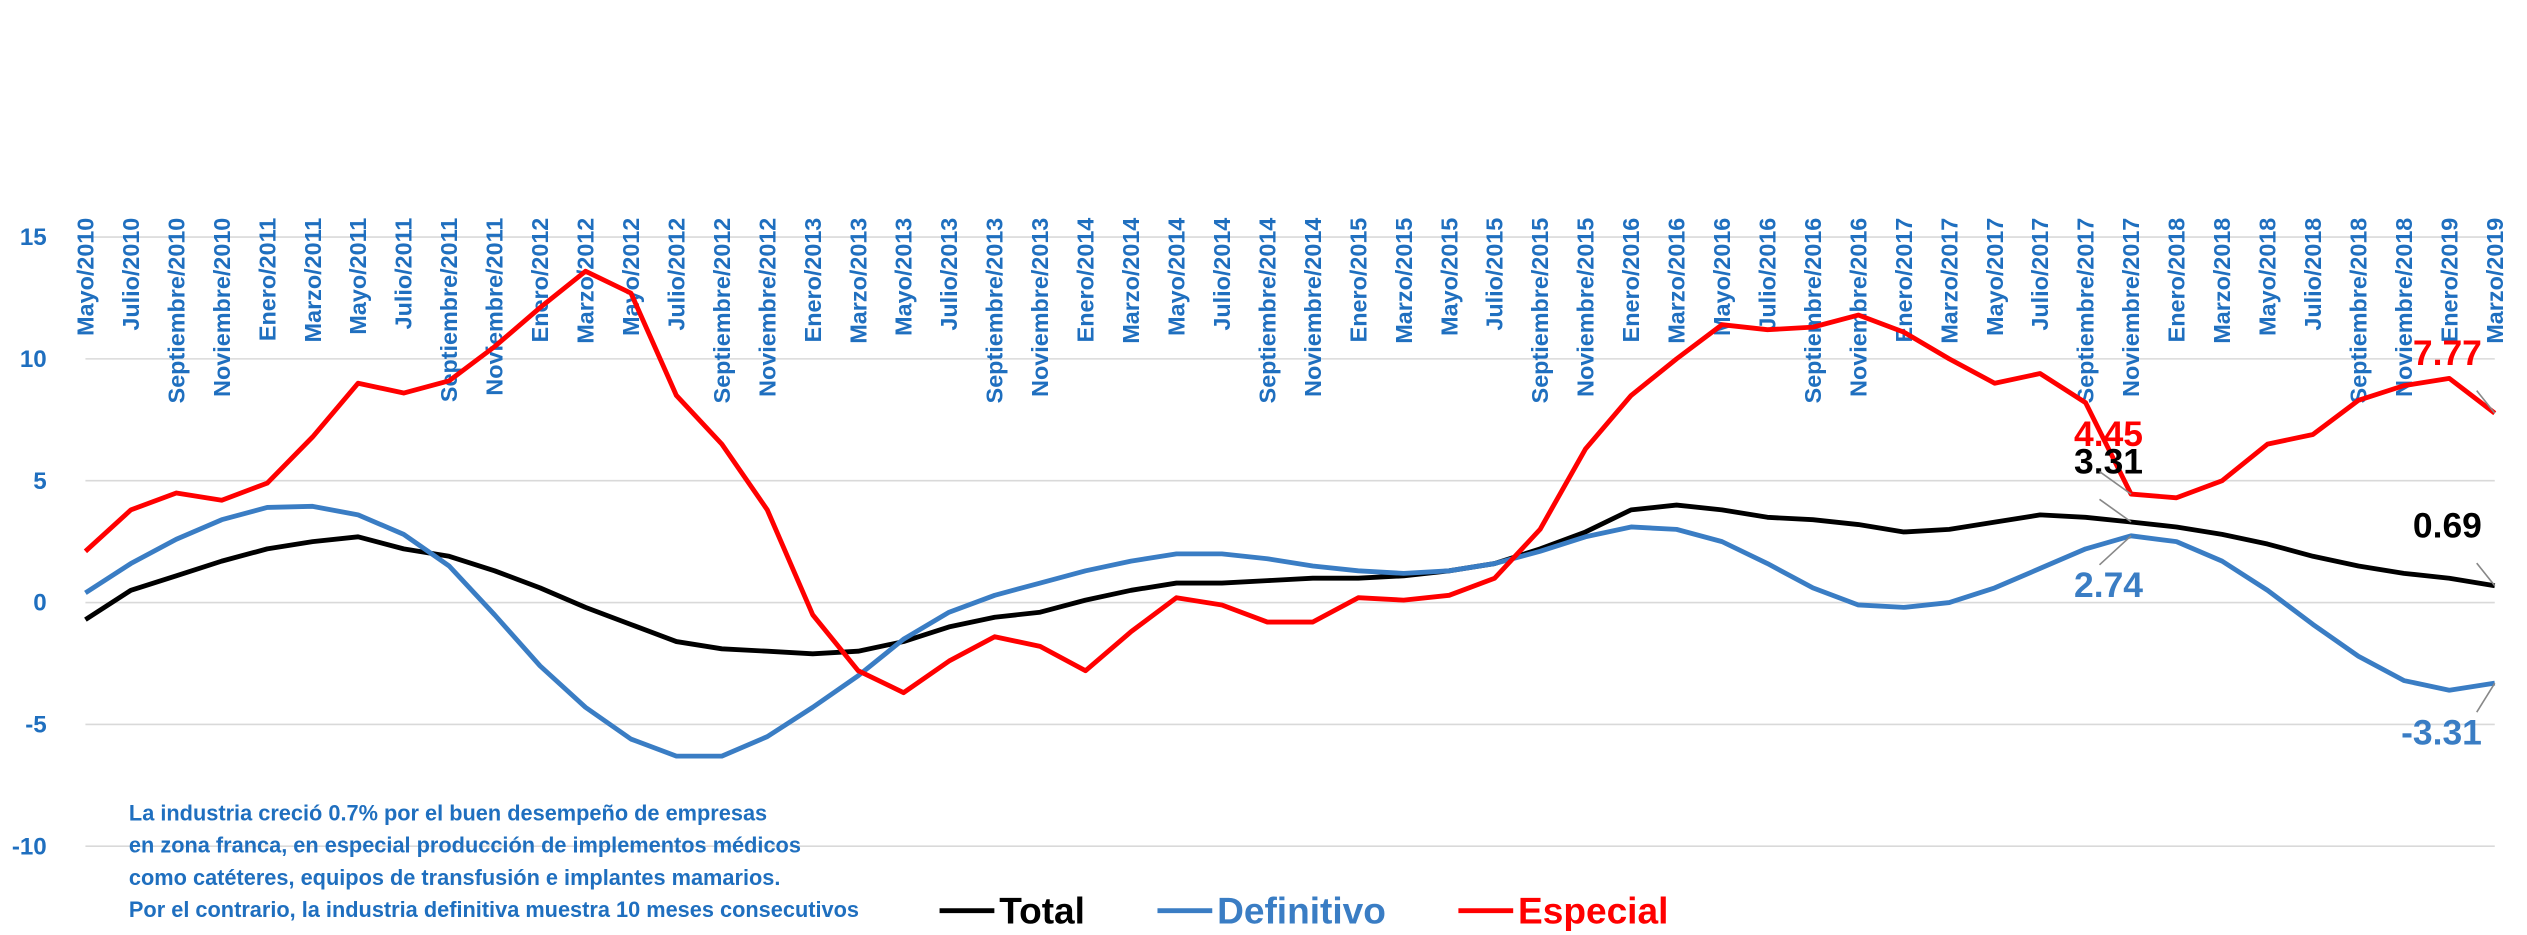  I want to click on x-tick-label: Mayo/2013, so click(904, 277).